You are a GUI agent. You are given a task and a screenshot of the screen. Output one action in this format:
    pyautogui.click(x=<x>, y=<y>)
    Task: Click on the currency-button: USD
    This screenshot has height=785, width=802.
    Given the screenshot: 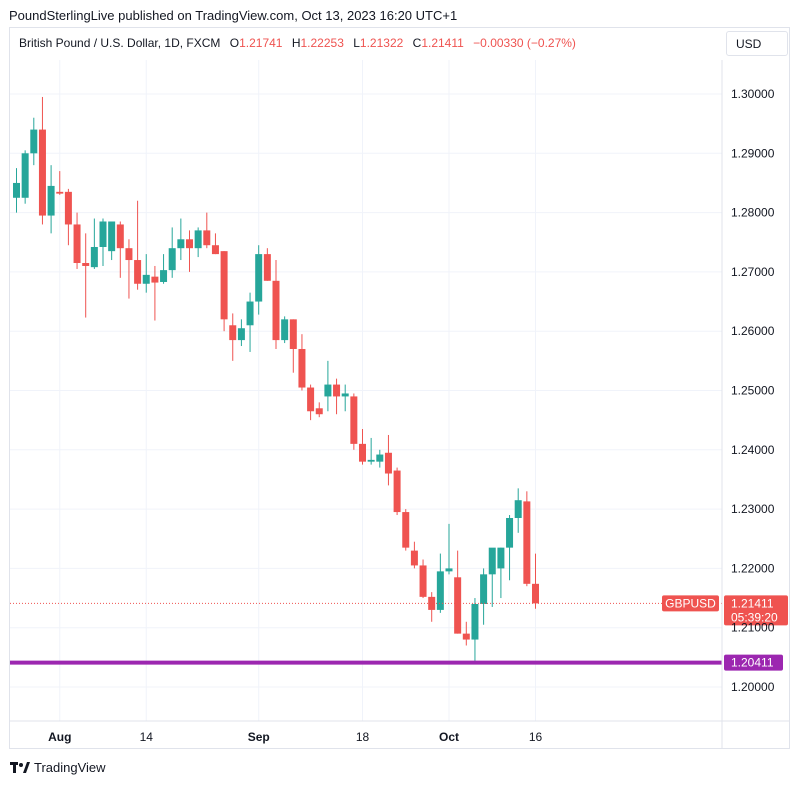 What is the action you would take?
    pyautogui.click(x=757, y=43)
    